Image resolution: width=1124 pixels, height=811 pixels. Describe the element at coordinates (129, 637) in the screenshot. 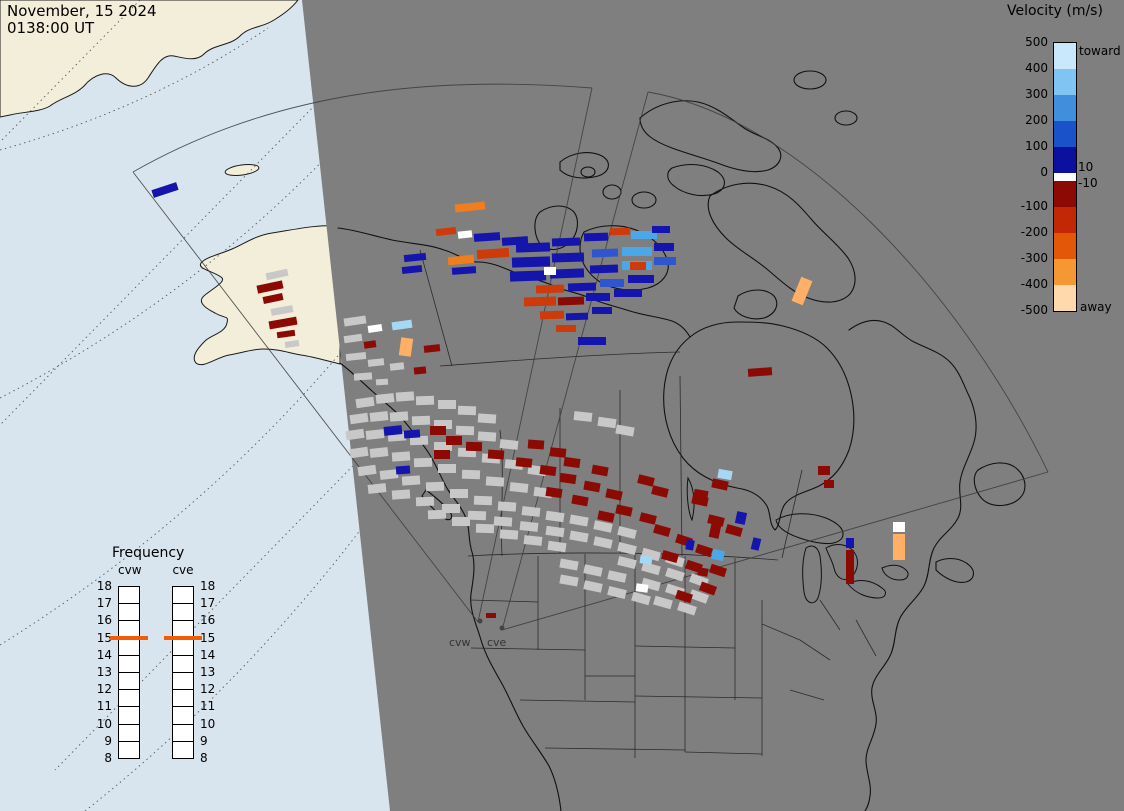

I see `frequency-marker-cvw` at that location.